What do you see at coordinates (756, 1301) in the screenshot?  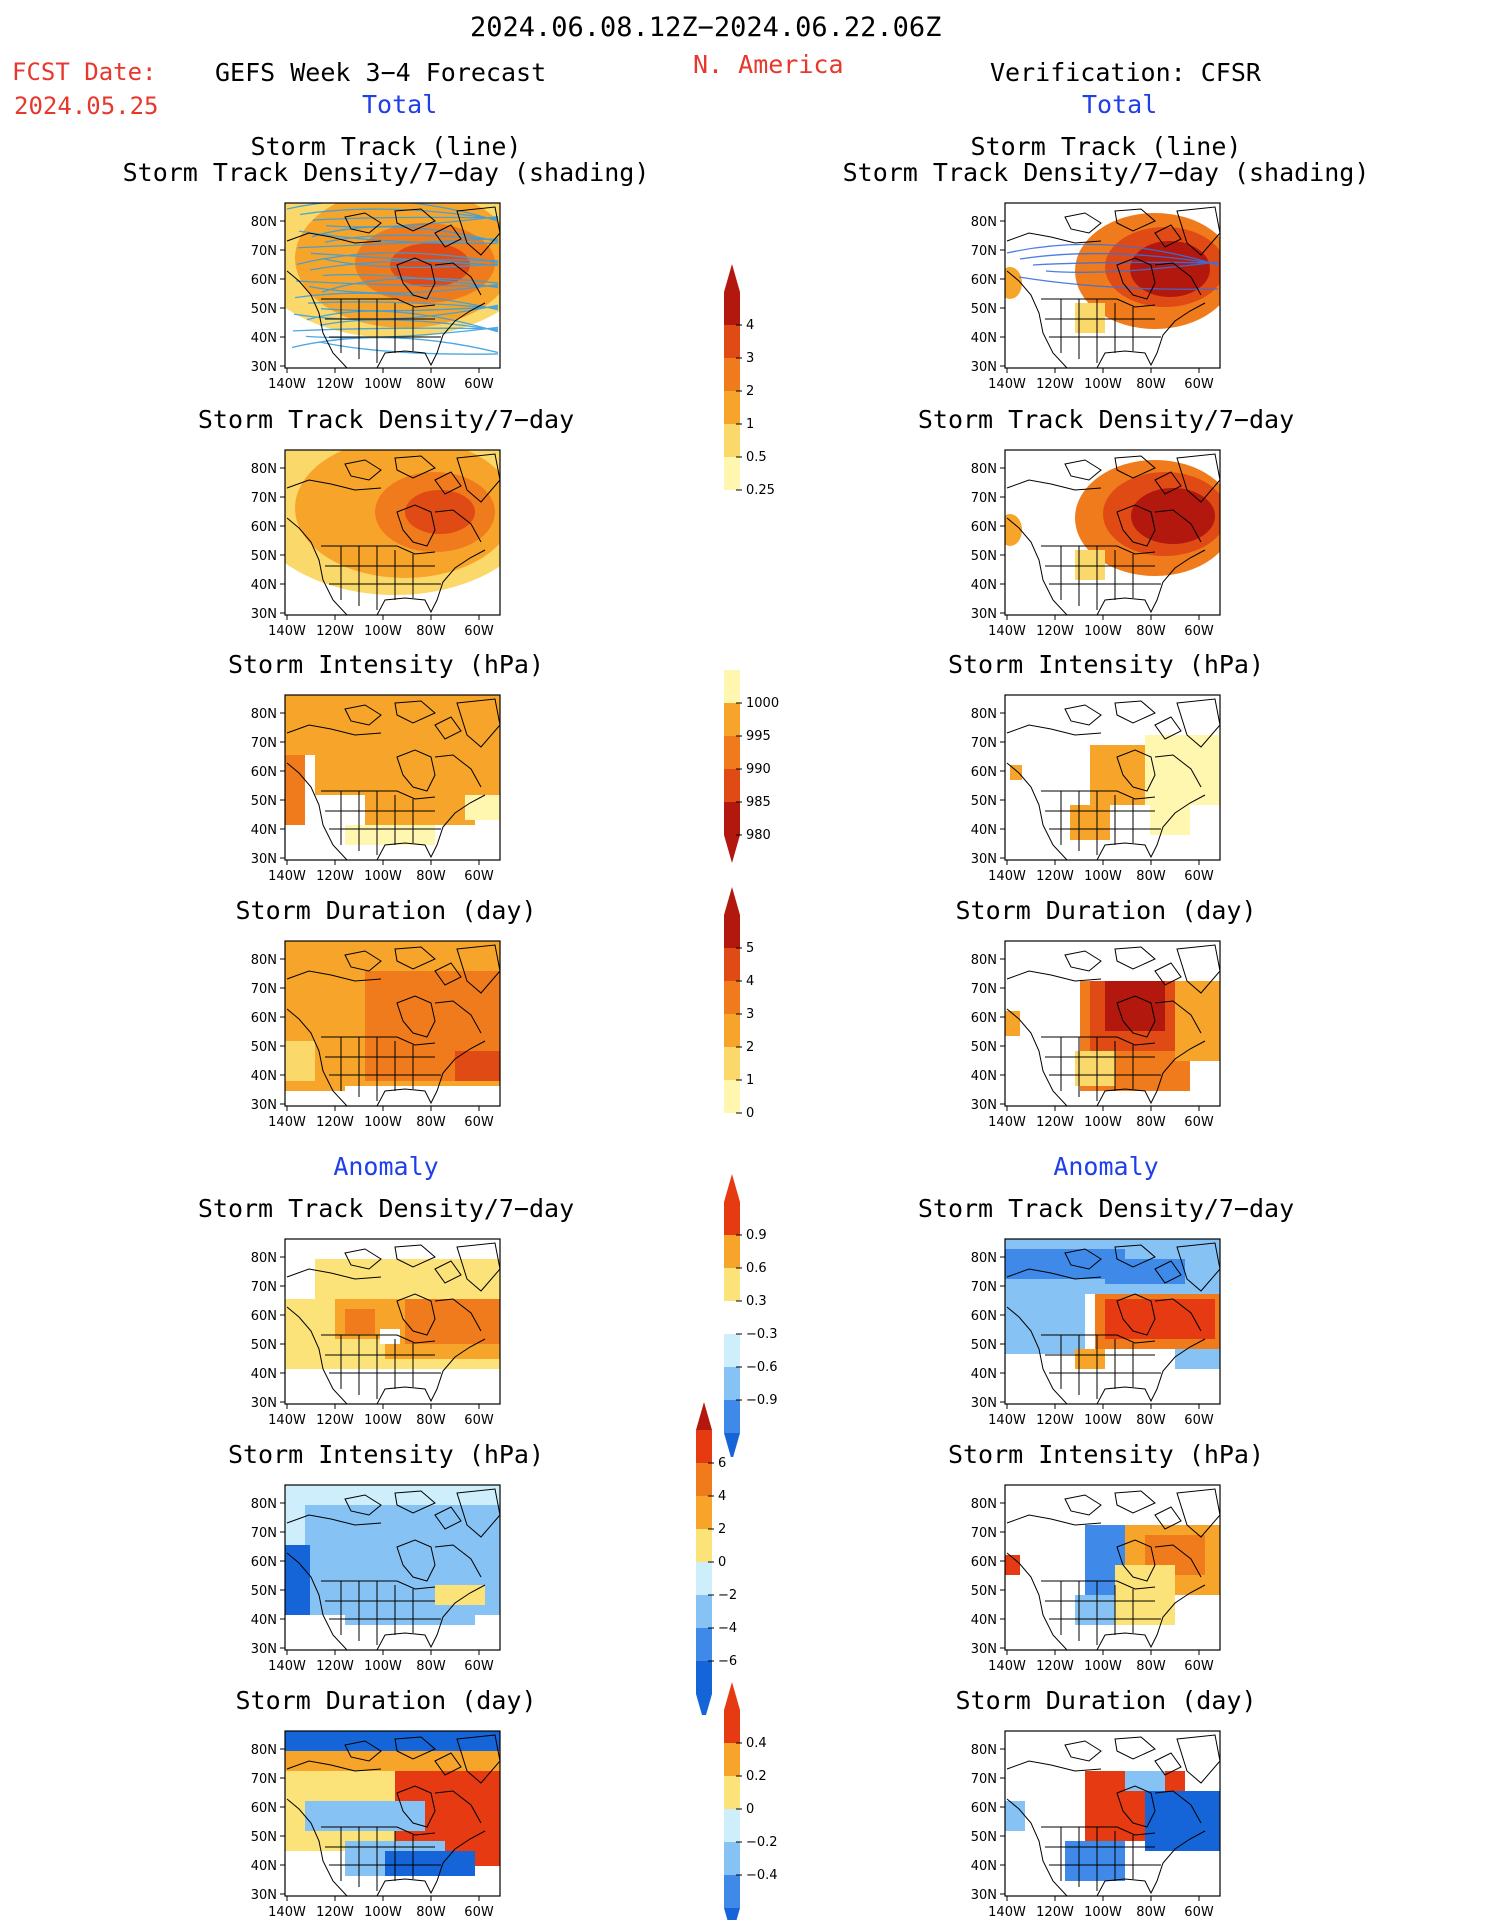 I see `colorbar-label: 0.3` at bounding box center [756, 1301].